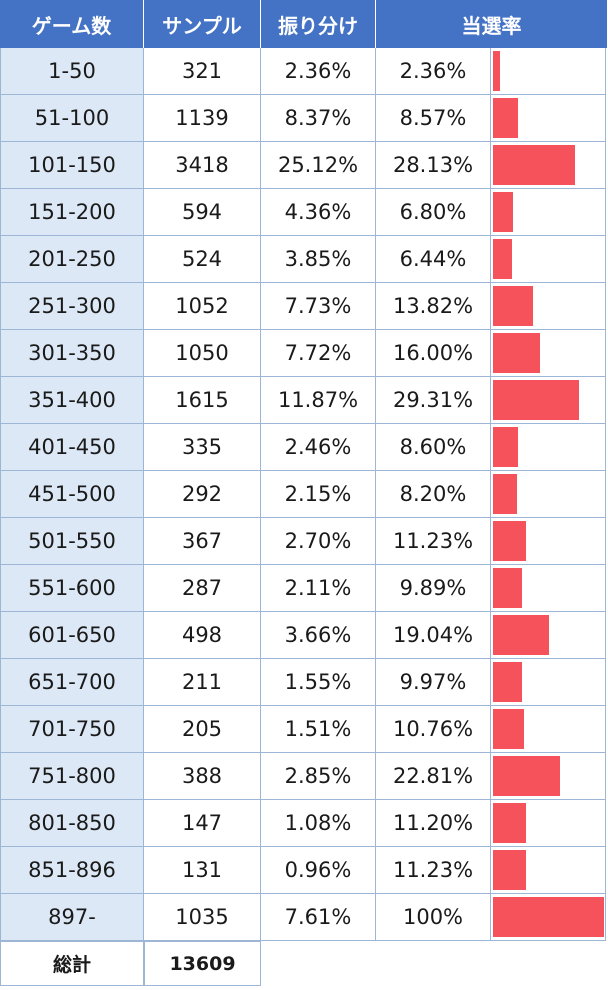  What do you see at coordinates (318, 917) in the screenshot?
I see `row-share: 7.61%` at bounding box center [318, 917].